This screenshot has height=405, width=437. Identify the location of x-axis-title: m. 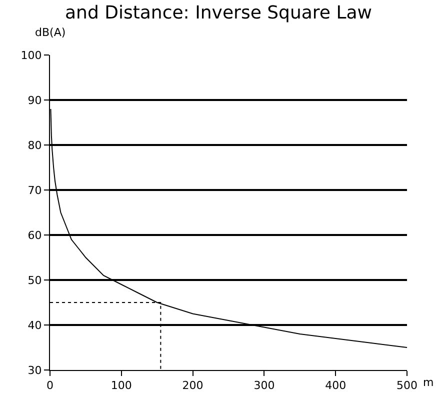
(428, 382).